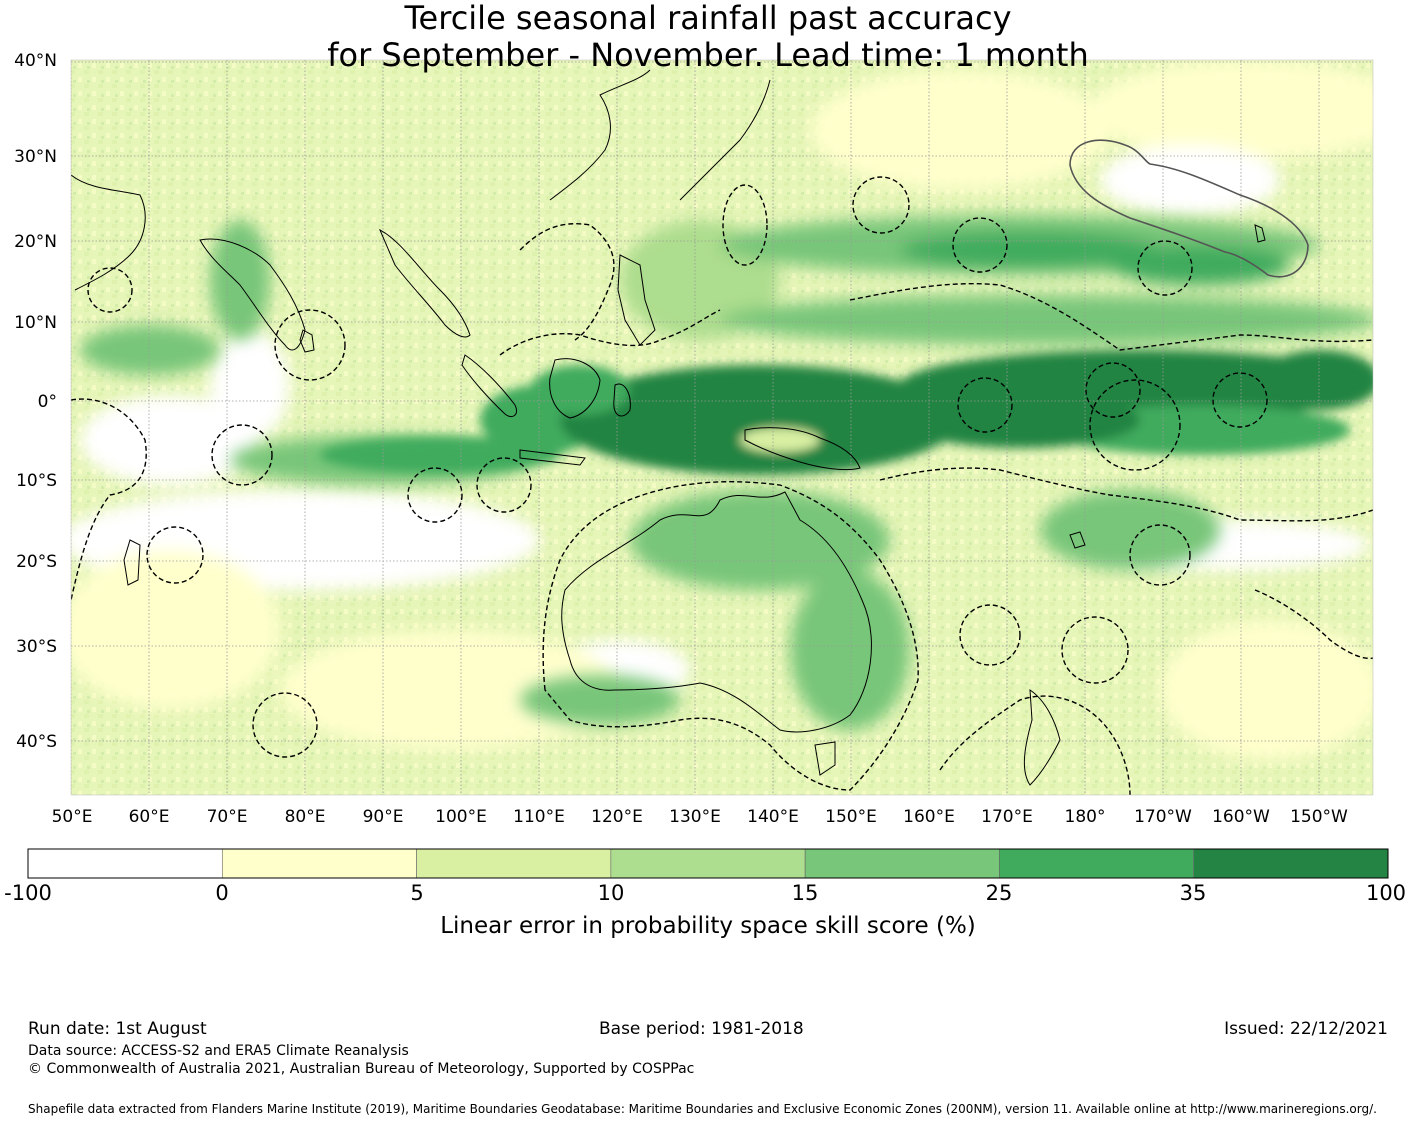 This screenshot has height=1125, width=1416. Describe the element at coordinates (929, 817) in the screenshot. I see `lon-label: 160°E` at that location.